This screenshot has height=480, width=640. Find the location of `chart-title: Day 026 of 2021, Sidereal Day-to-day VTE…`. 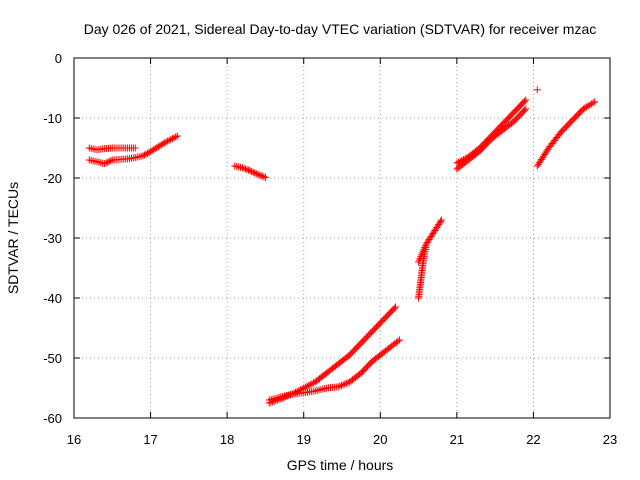

chart-title: Day 026 of 2021, Sidereal Day-to-day VTE… is located at coordinates (340, 29).